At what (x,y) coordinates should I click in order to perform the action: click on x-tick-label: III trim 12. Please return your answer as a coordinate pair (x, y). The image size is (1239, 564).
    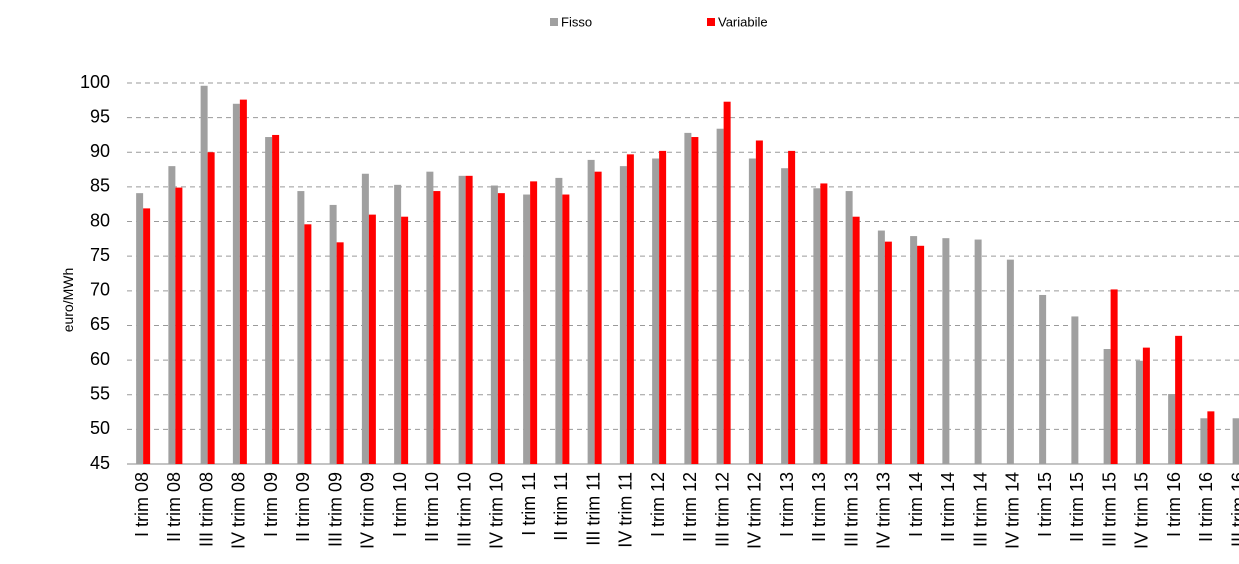
    Looking at the image, I should click on (722, 509).